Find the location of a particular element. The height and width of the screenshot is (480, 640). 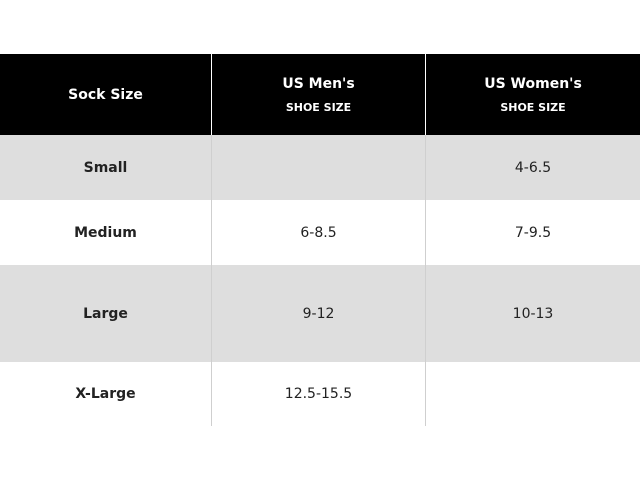

cell-women: 4-6.5 is located at coordinates (533, 167).